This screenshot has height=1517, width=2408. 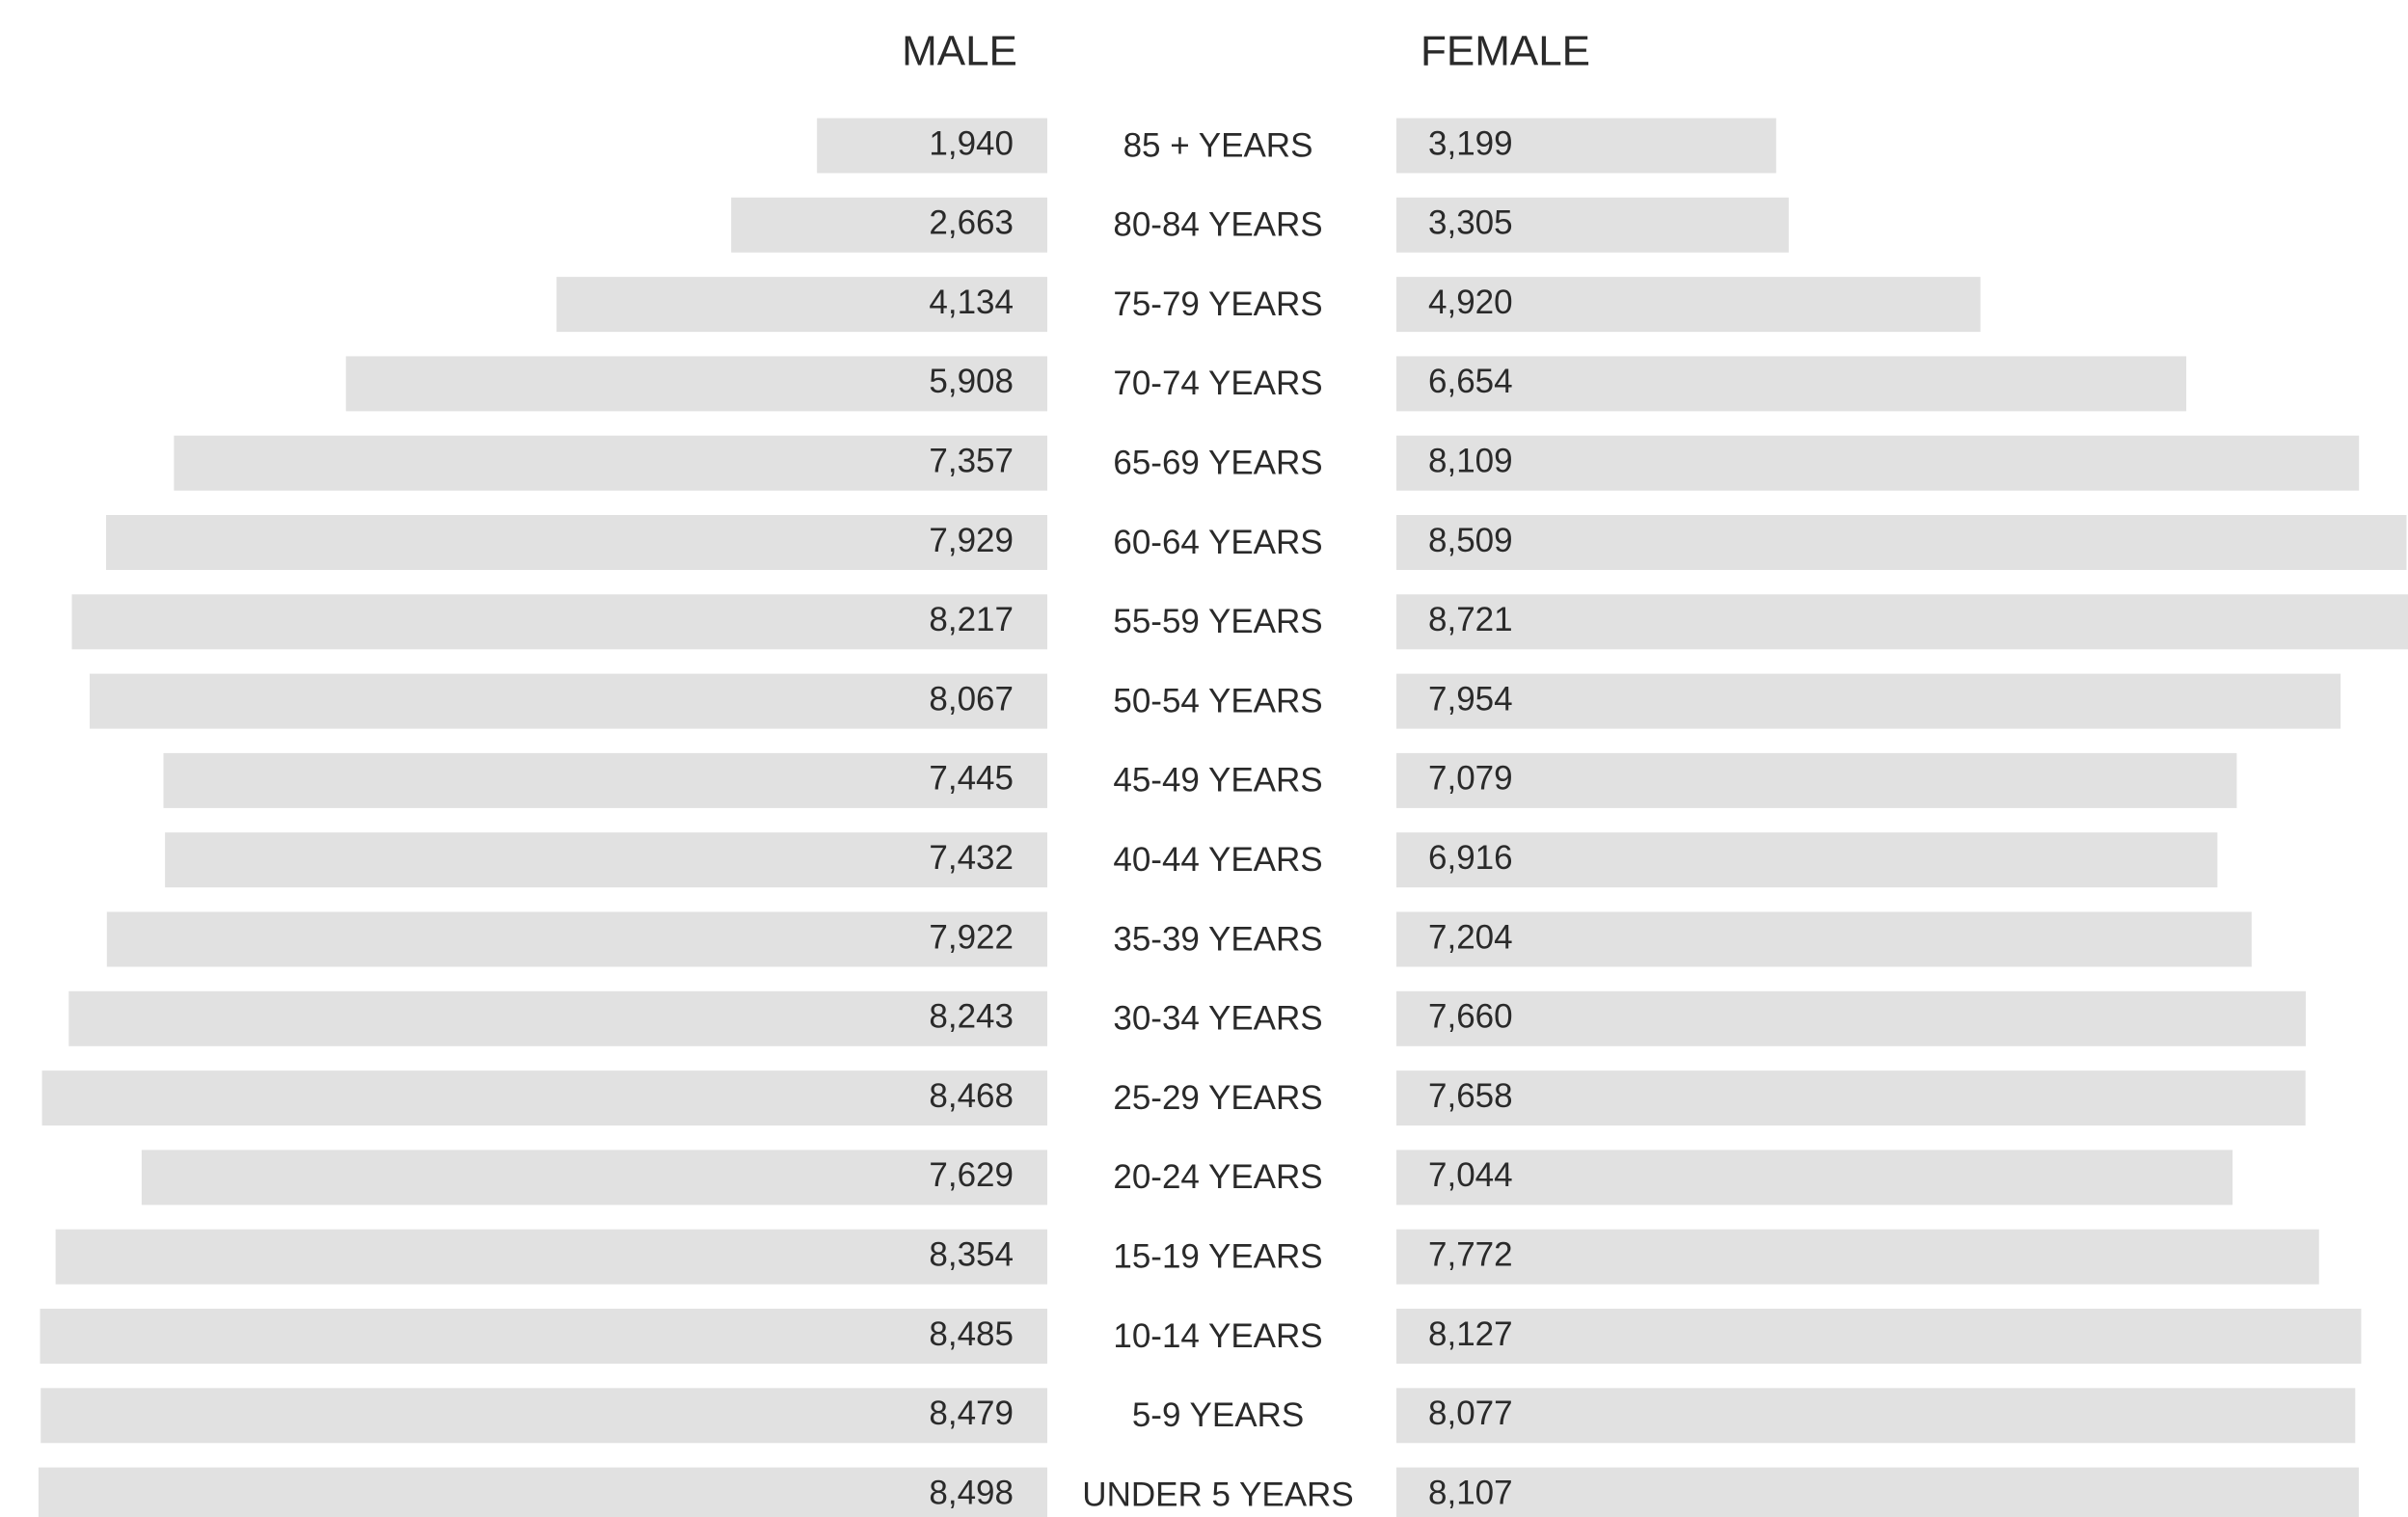 I want to click on age-label: 75-79 YEARS, so click(x=1218, y=304).